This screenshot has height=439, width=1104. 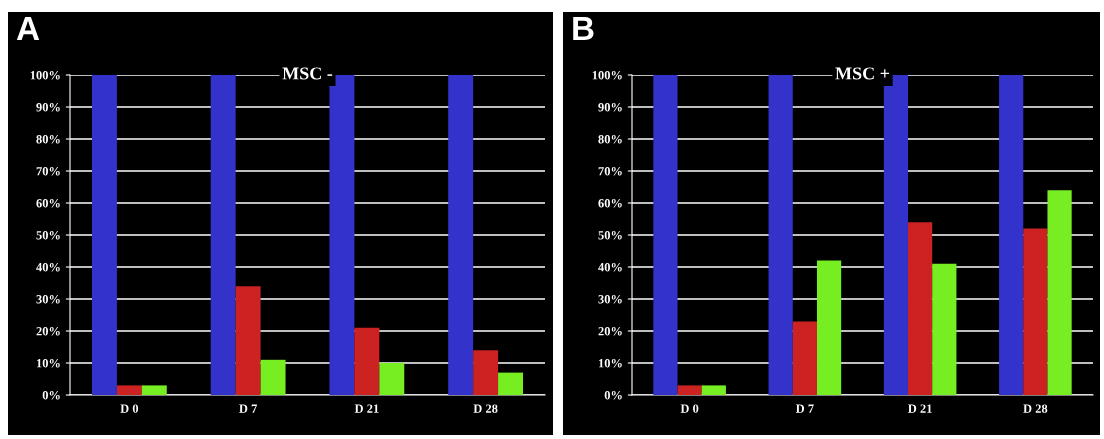 I want to click on text: A, so click(x=28, y=28).